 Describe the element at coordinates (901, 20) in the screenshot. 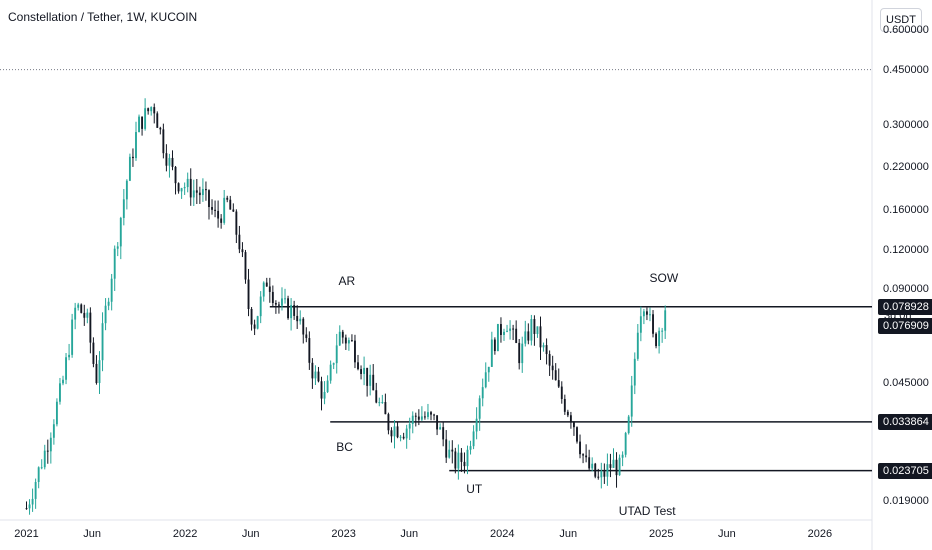

I see `currency-selector-button: USDT` at that location.